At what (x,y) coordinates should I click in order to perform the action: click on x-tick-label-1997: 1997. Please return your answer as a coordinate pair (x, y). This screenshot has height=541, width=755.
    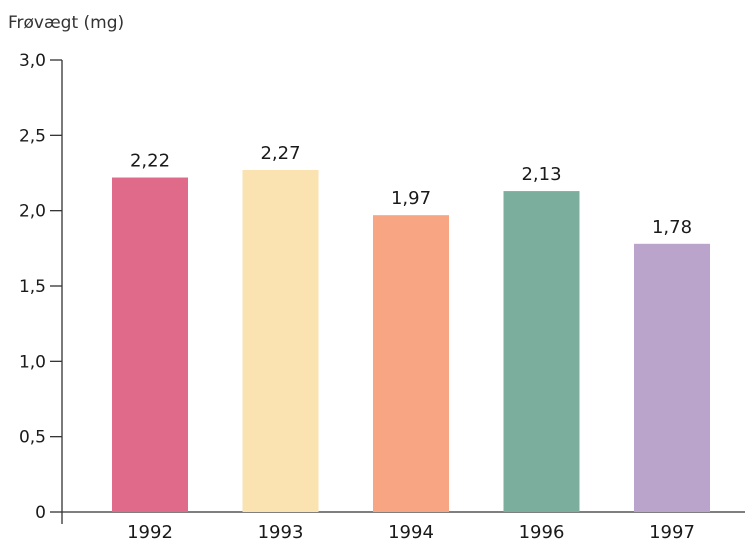
    Looking at the image, I should click on (672, 531).